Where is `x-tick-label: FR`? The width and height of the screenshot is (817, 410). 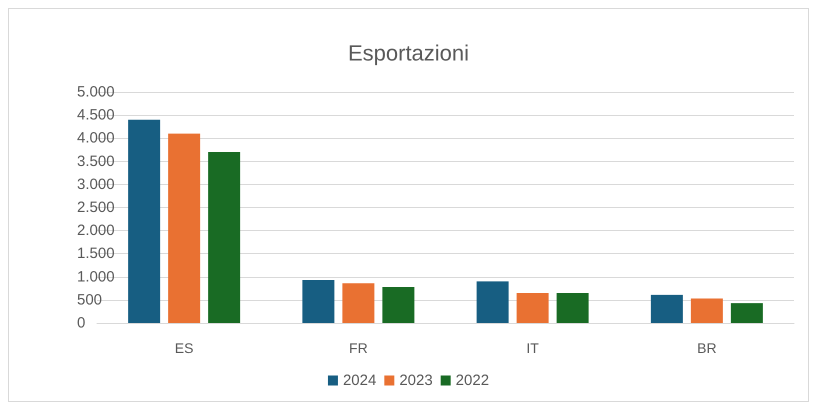 x-tick-label: FR is located at coordinates (358, 348).